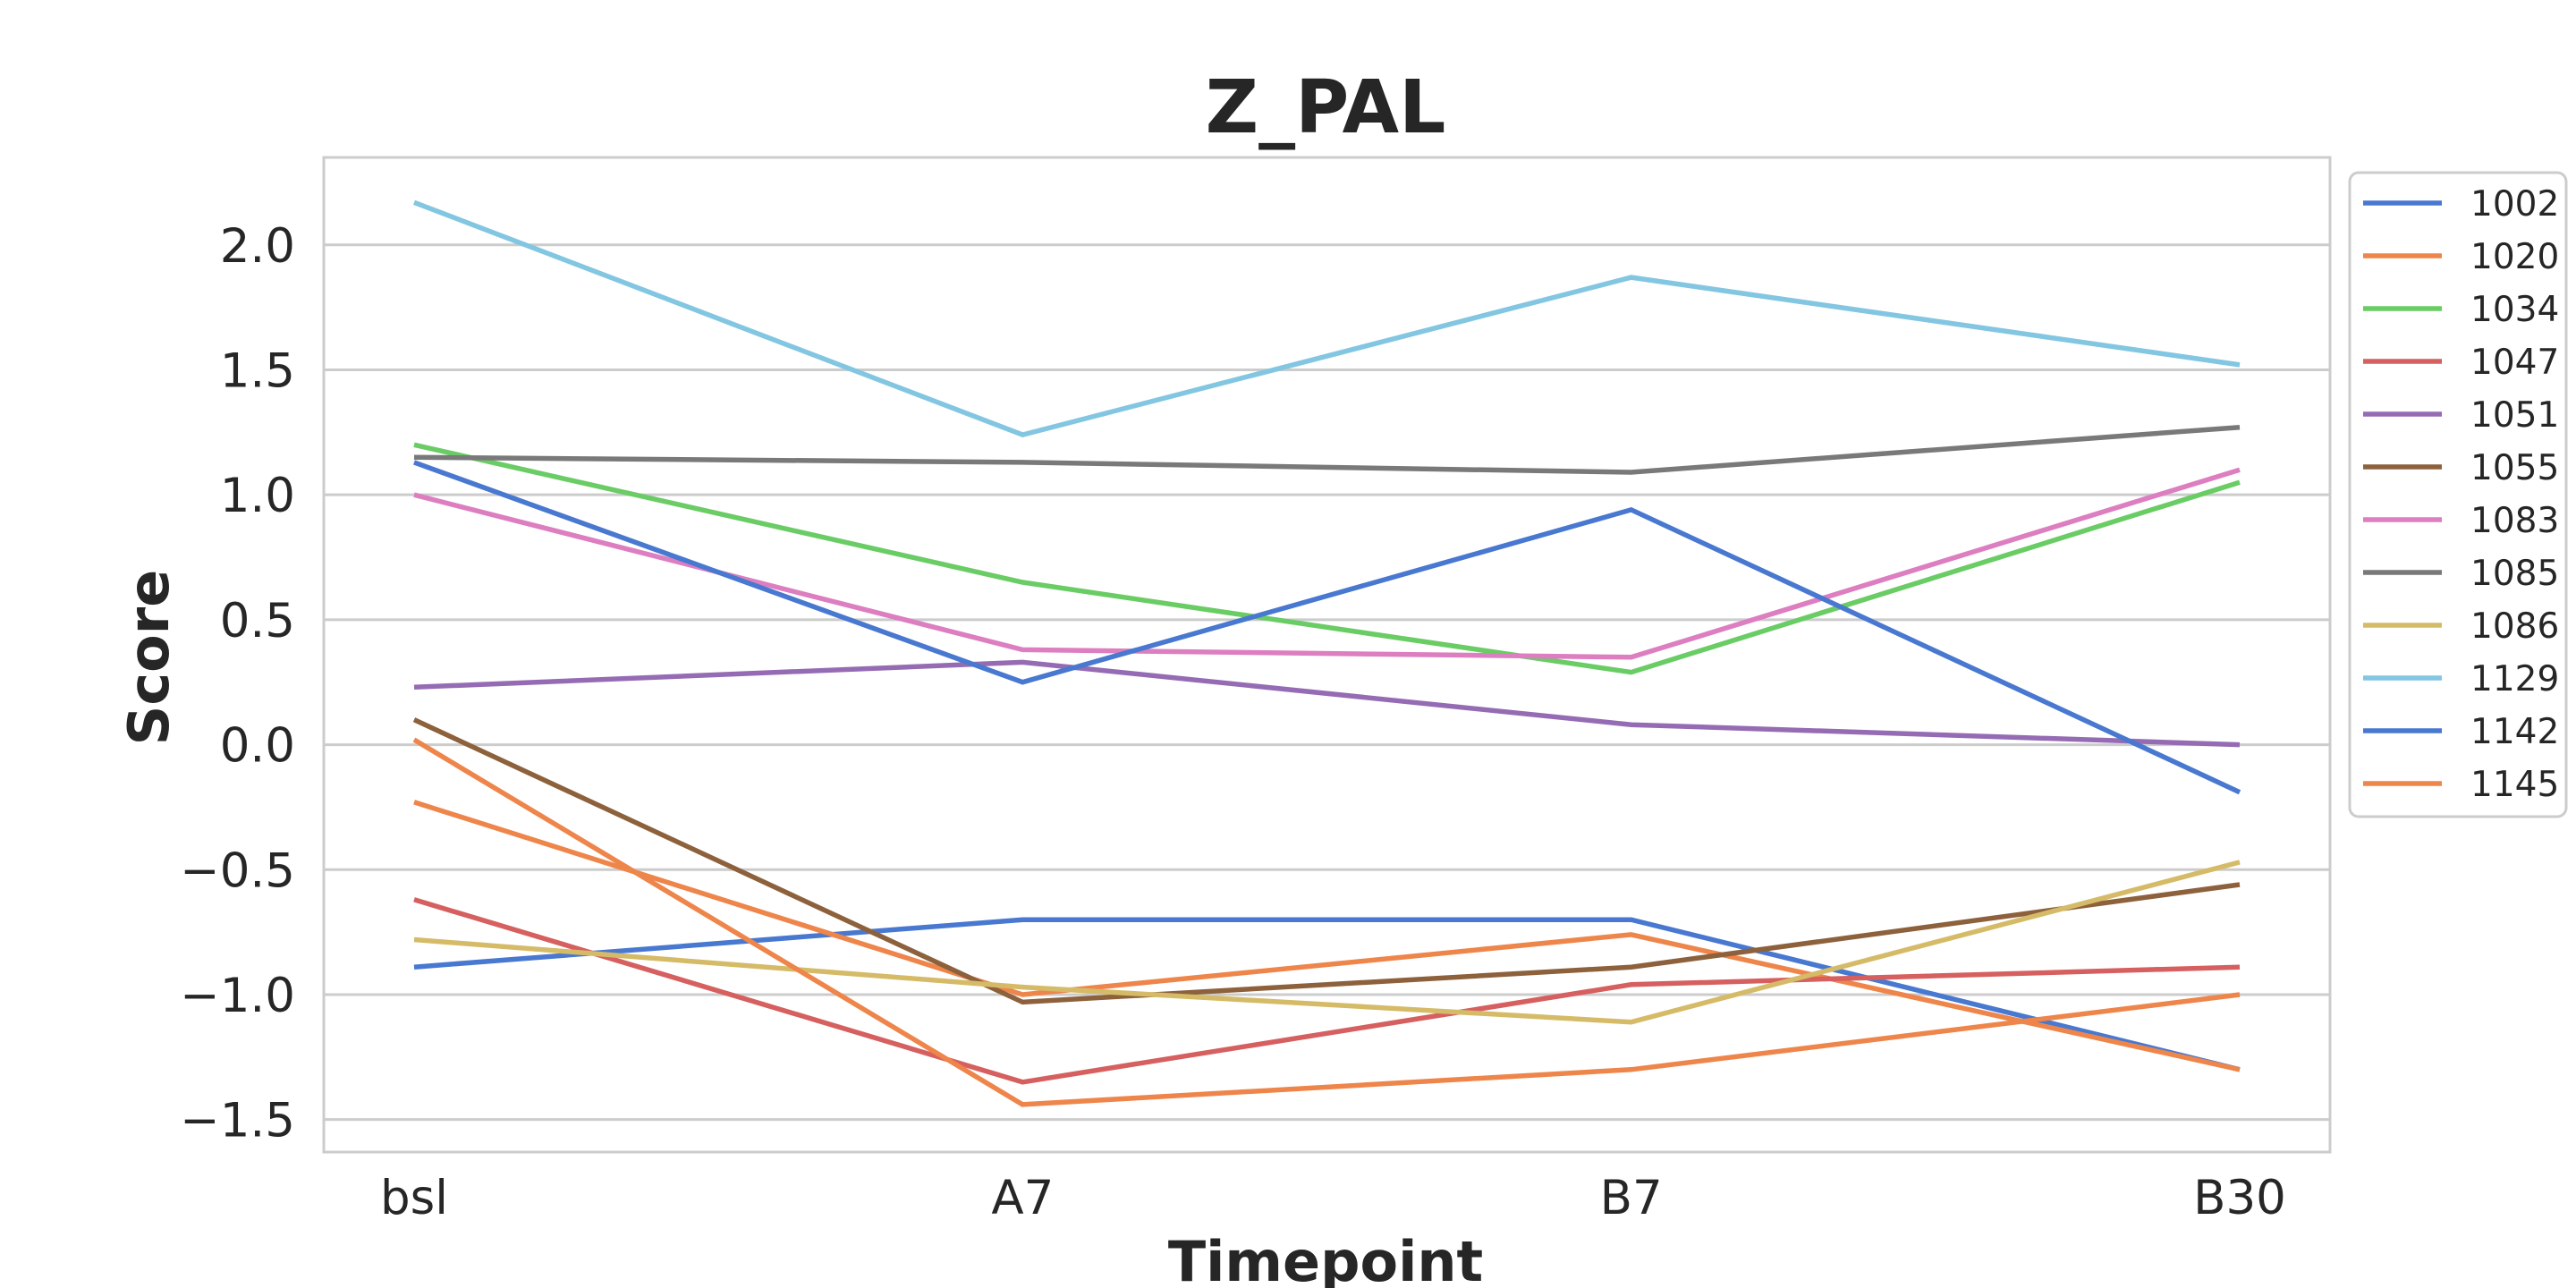 The width and height of the screenshot is (2576, 1288). Describe the element at coordinates (2514, 679) in the screenshot. I see `legend-label-1129: 1129` at that location.